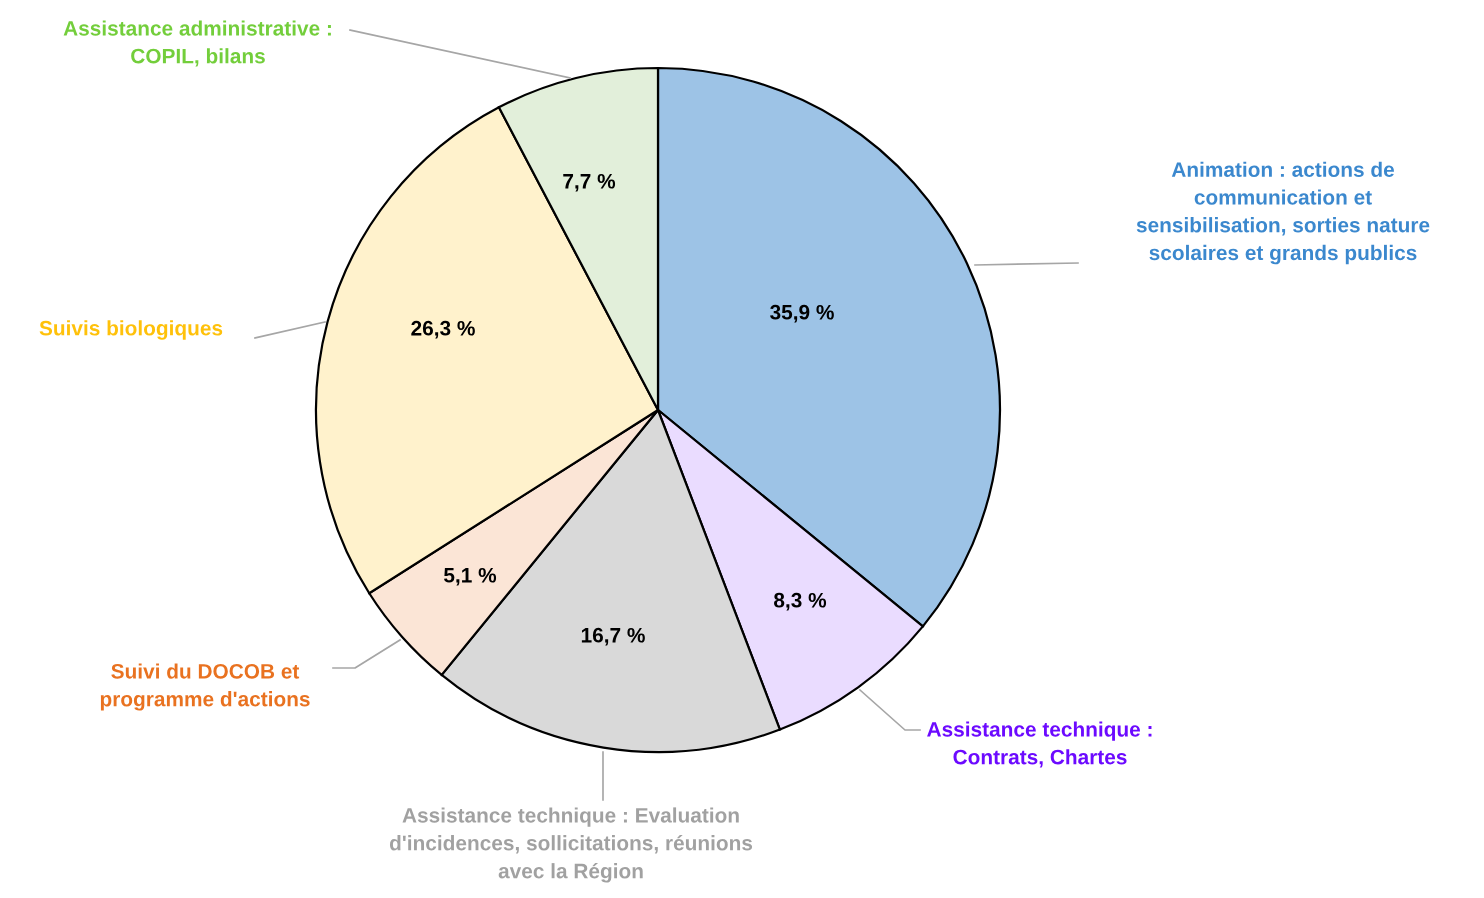 Image resolution: width=1484 pixels, height=898 pixels. Describe the element at coordinates (131, 330) in the screenshot. I see `slice-label: Suivis biologiques` at that location.